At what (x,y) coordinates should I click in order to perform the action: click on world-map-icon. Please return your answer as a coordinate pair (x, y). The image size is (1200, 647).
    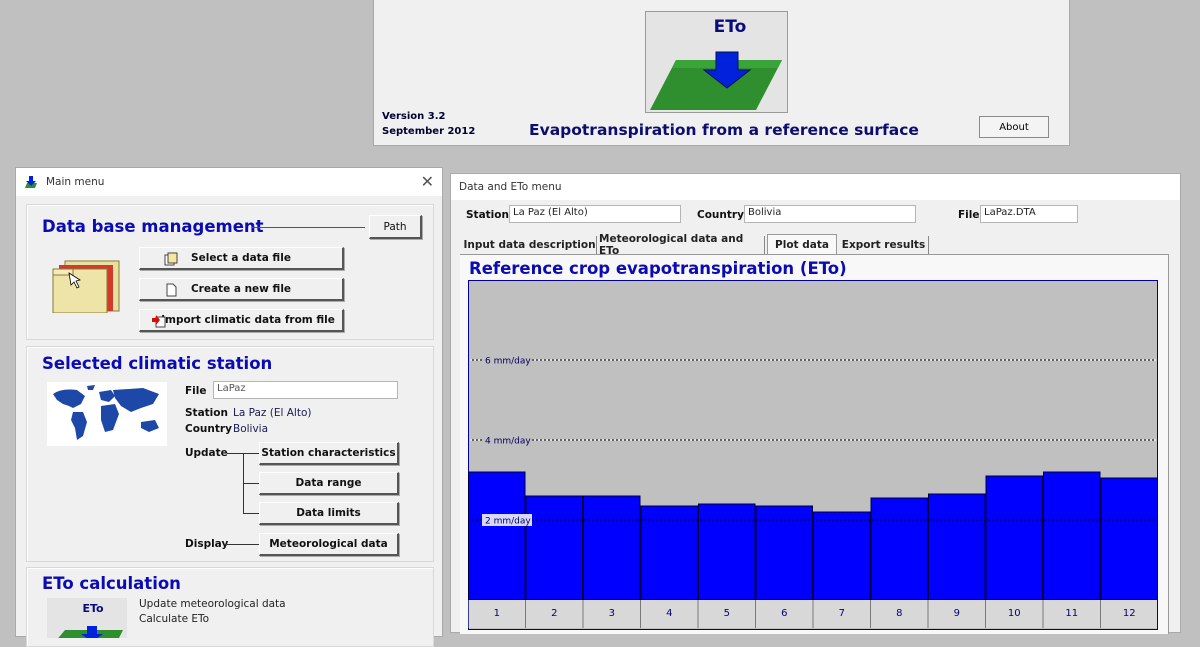
    Looking at the image, I should click on (107, 414).